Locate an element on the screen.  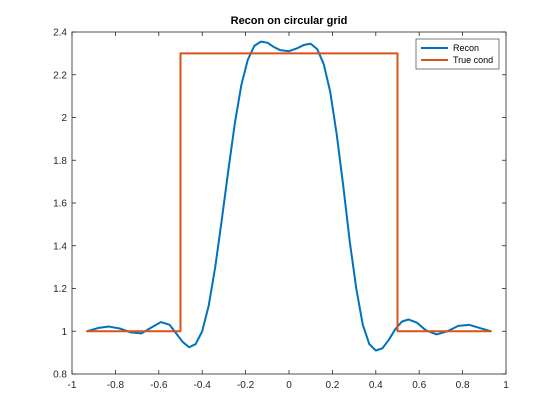
x-tick-label: 0.6 is located at coordinates (419, 385).